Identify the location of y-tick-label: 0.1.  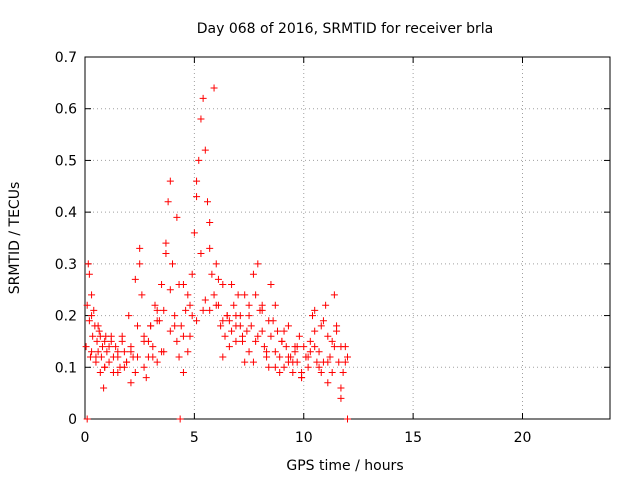
(66, 368).